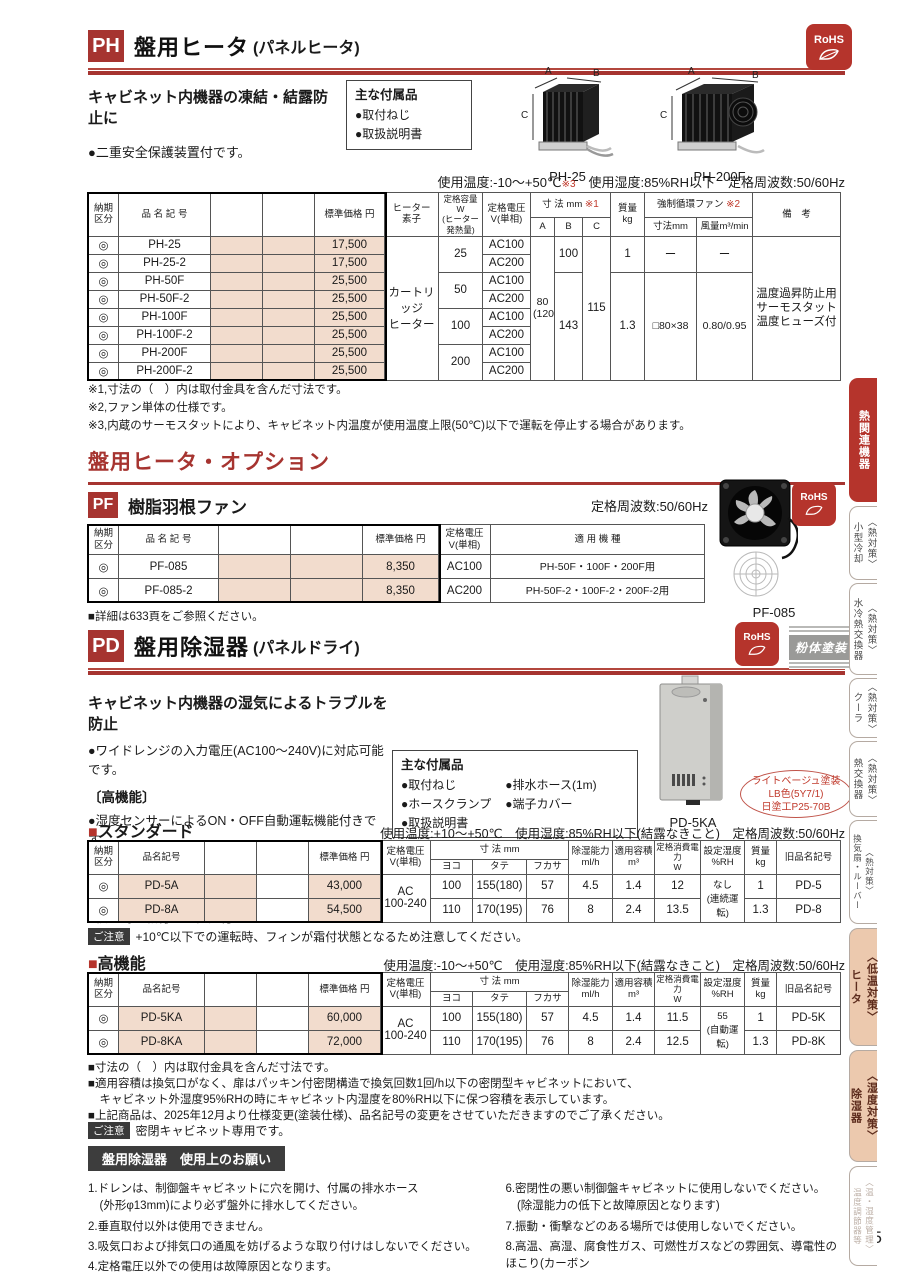  Describe the element at coordinates (121, 964) in the screenshot. I see `highfn-label: 高機能` at that location.